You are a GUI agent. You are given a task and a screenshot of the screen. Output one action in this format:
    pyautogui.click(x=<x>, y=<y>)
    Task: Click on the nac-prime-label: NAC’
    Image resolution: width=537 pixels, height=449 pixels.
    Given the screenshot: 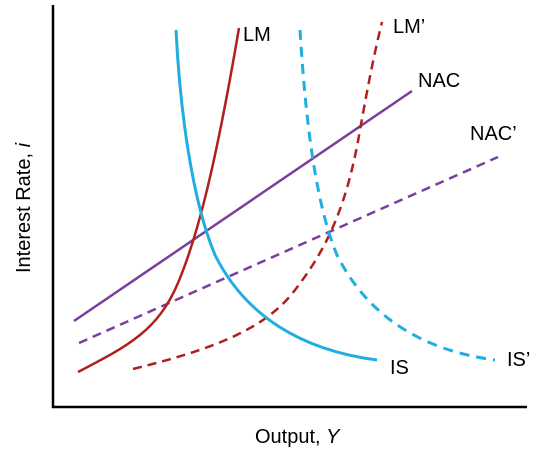 What is the action you would take?
    pyautogui.click(x=493, y=134)
    